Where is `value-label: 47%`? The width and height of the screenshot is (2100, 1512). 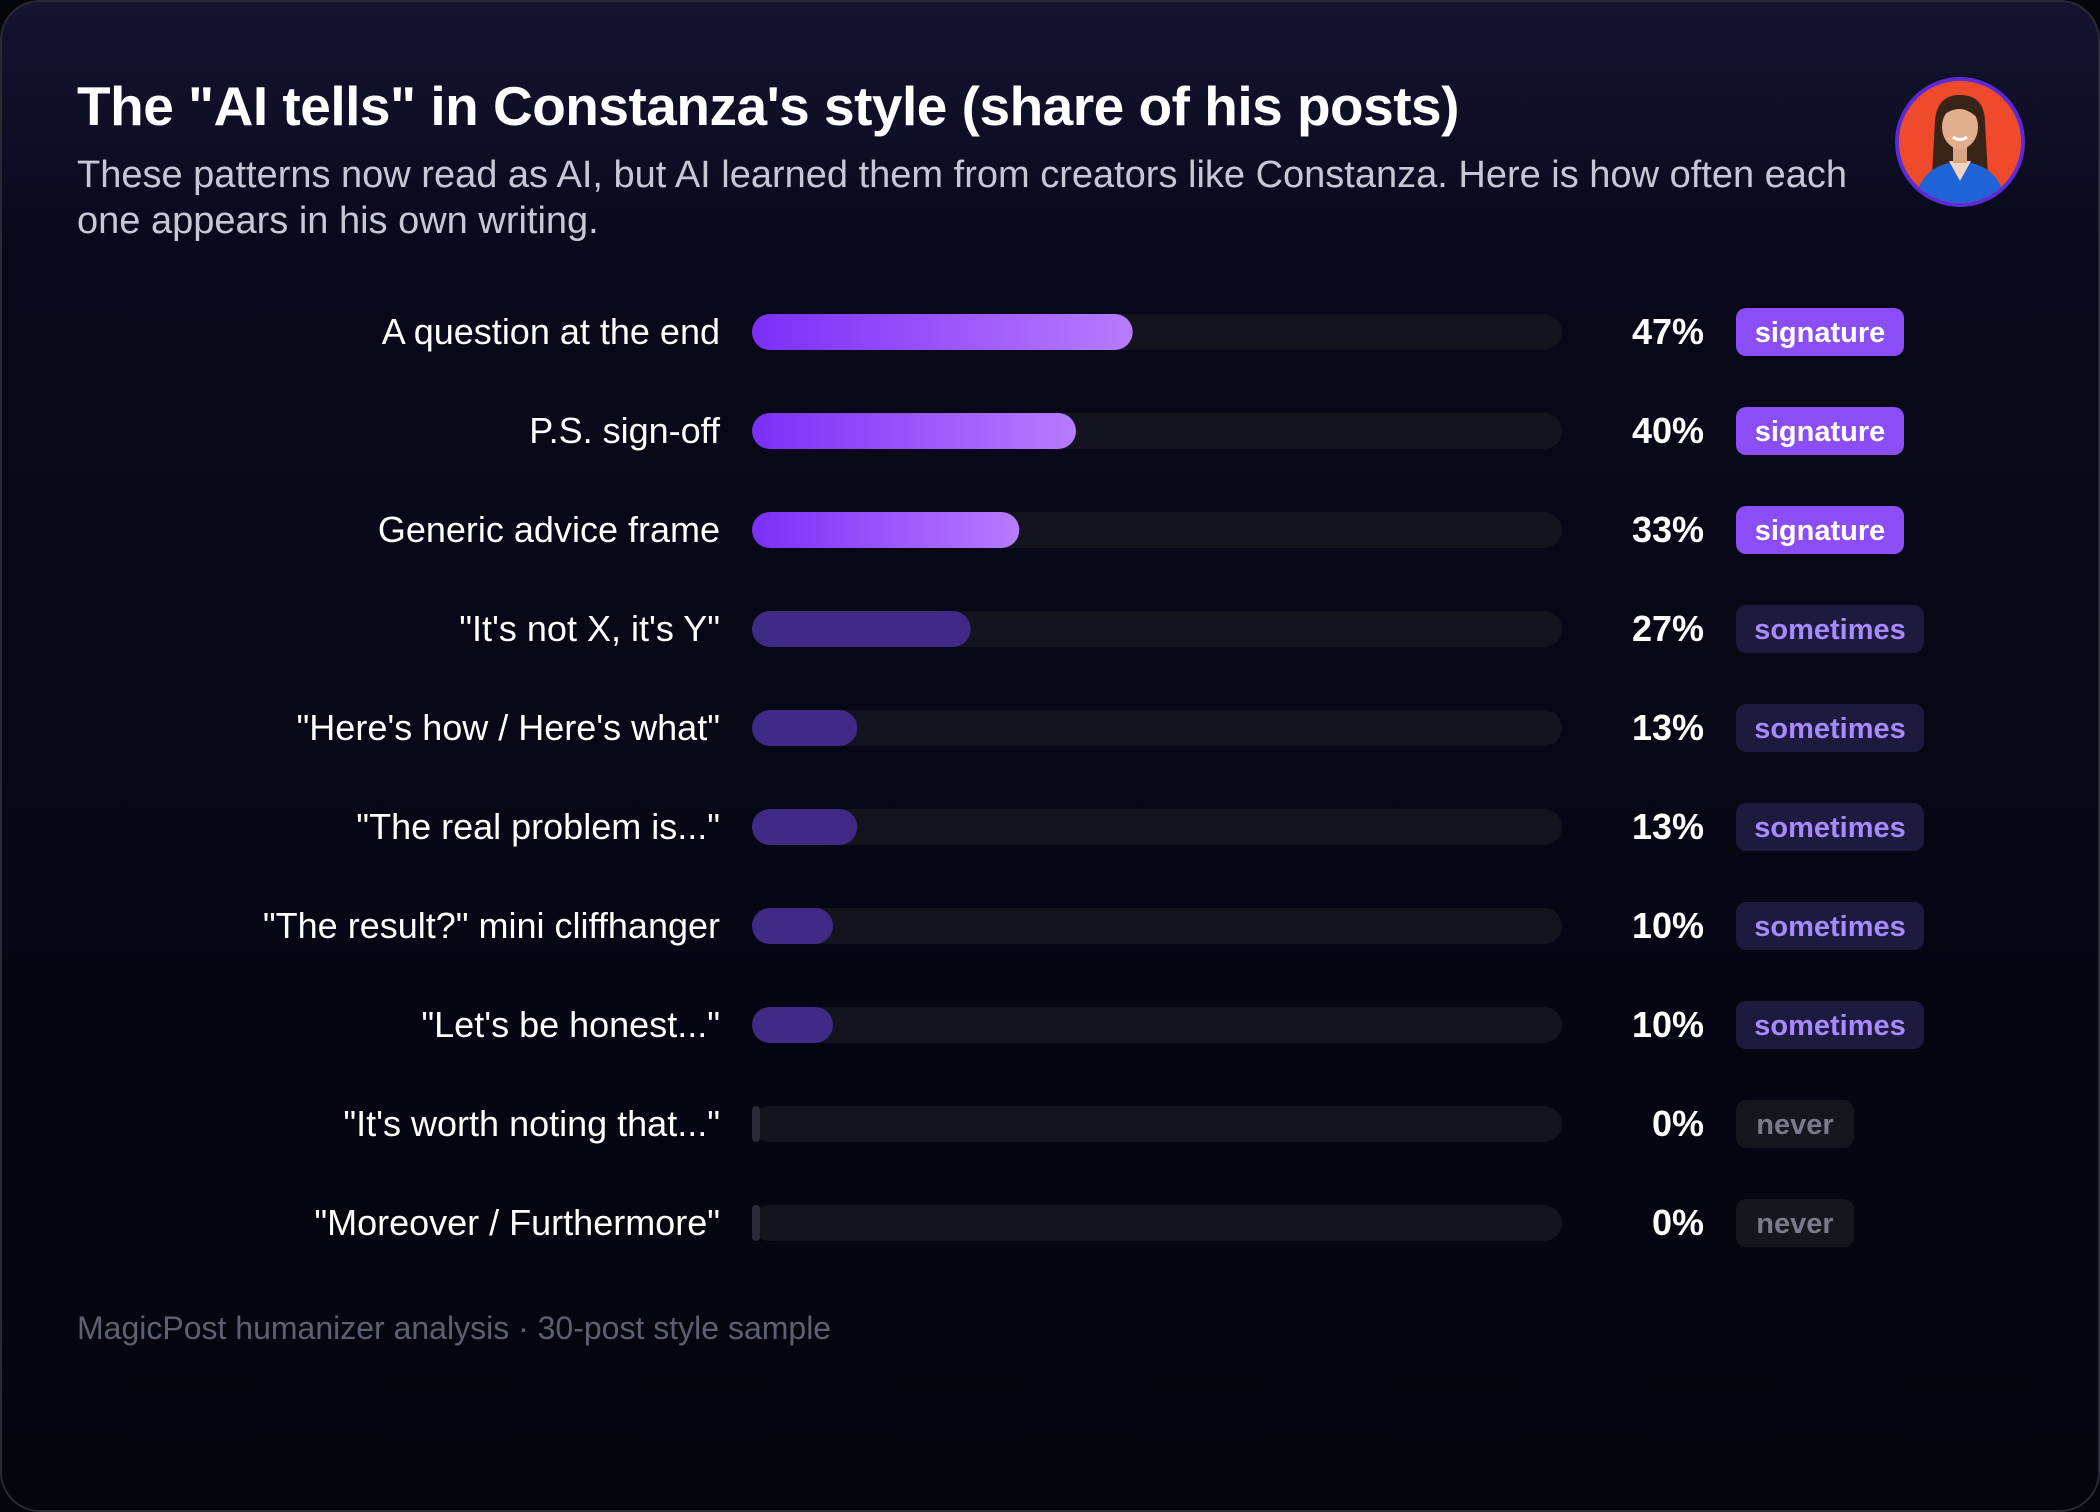
value-label: 47% is located at coordinates (1668, 331).